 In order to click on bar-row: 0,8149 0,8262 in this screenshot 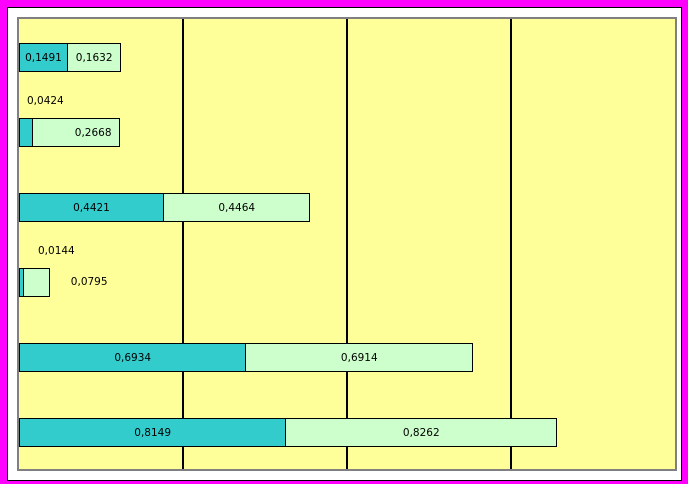, I will do `click(347, 431)`.